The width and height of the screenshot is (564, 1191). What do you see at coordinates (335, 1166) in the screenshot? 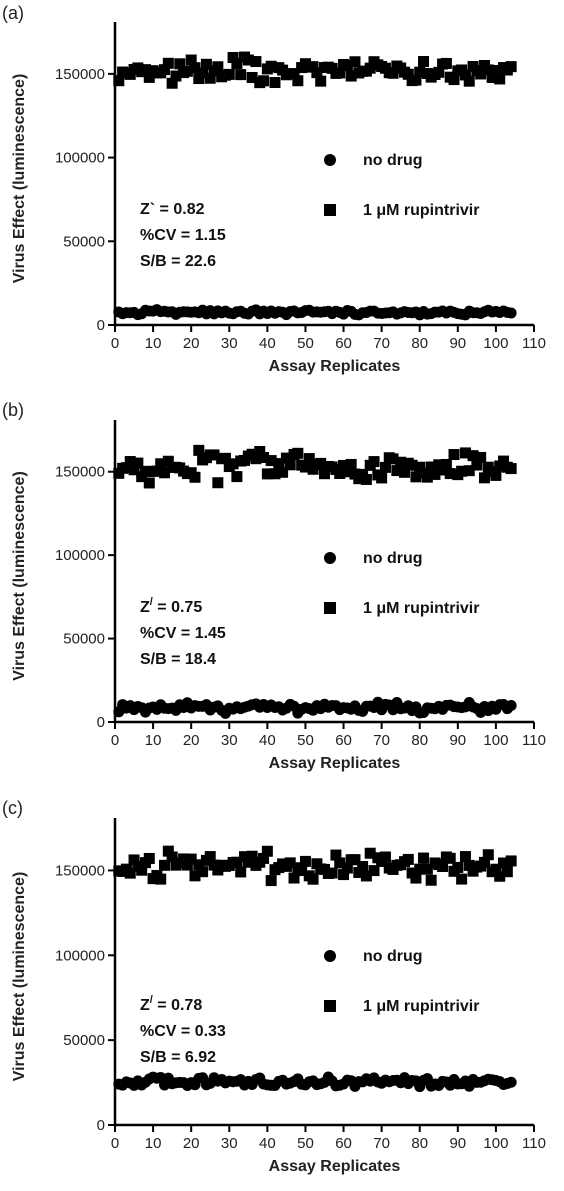
I see `x-axis-title: Assay Replicates` at bounding box center [335, 1166].